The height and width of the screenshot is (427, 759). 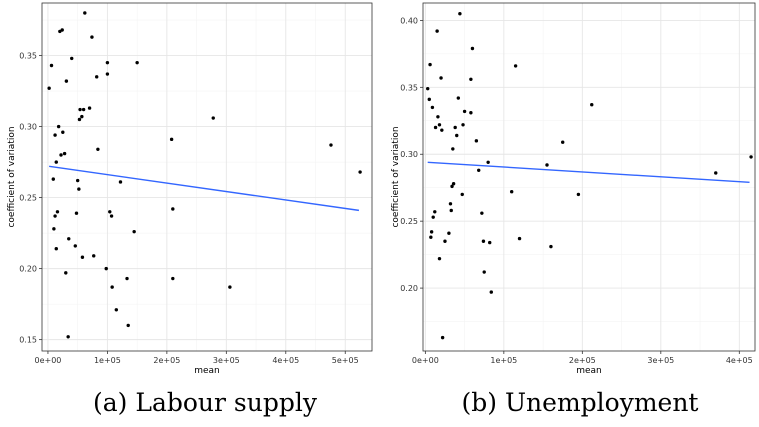 What do you see at coordinates (205, 402) in the screenshot?
I see `caption-a: (a) Labour supply` at bounding box center [205, 402].